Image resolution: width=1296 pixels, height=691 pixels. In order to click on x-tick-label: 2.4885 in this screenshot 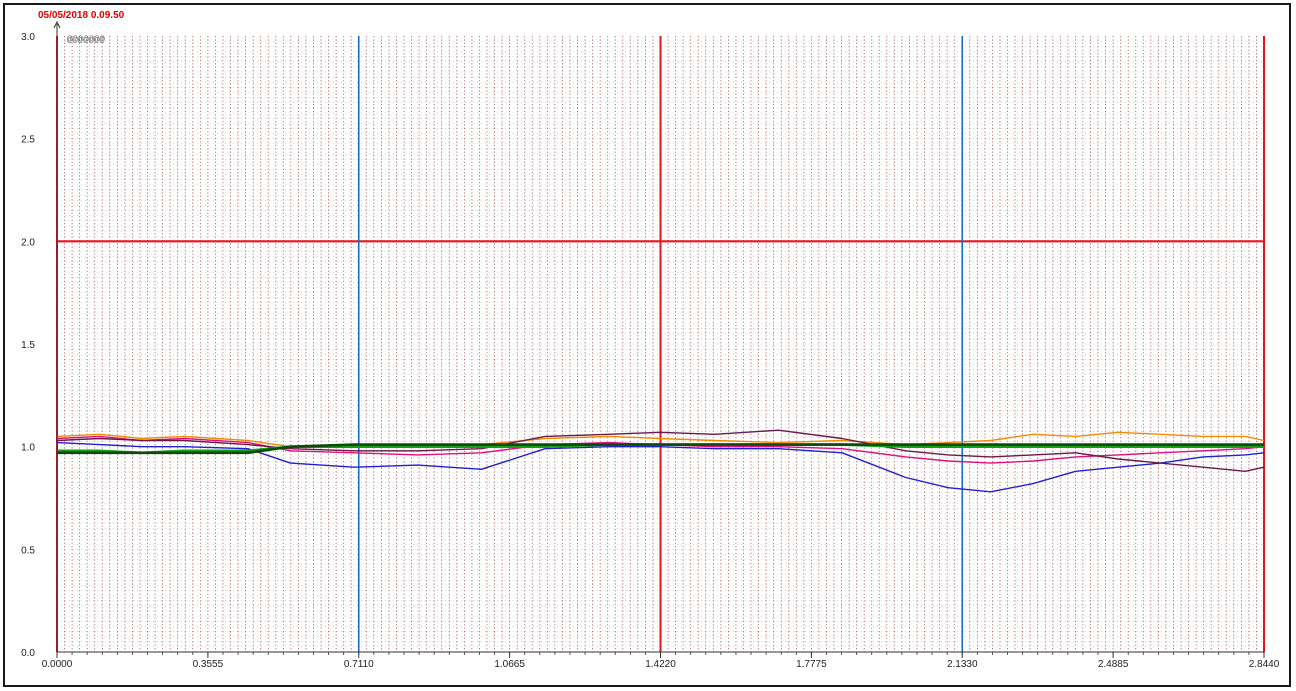, I will do `click(1113, 664)`.